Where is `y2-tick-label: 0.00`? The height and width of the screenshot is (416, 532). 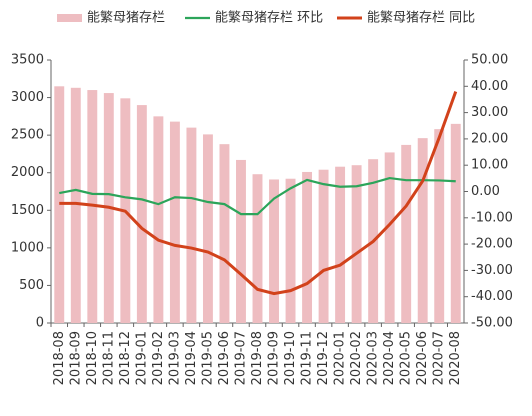
y2-tick-label: 0.00 is located at coordinates (485, 191).